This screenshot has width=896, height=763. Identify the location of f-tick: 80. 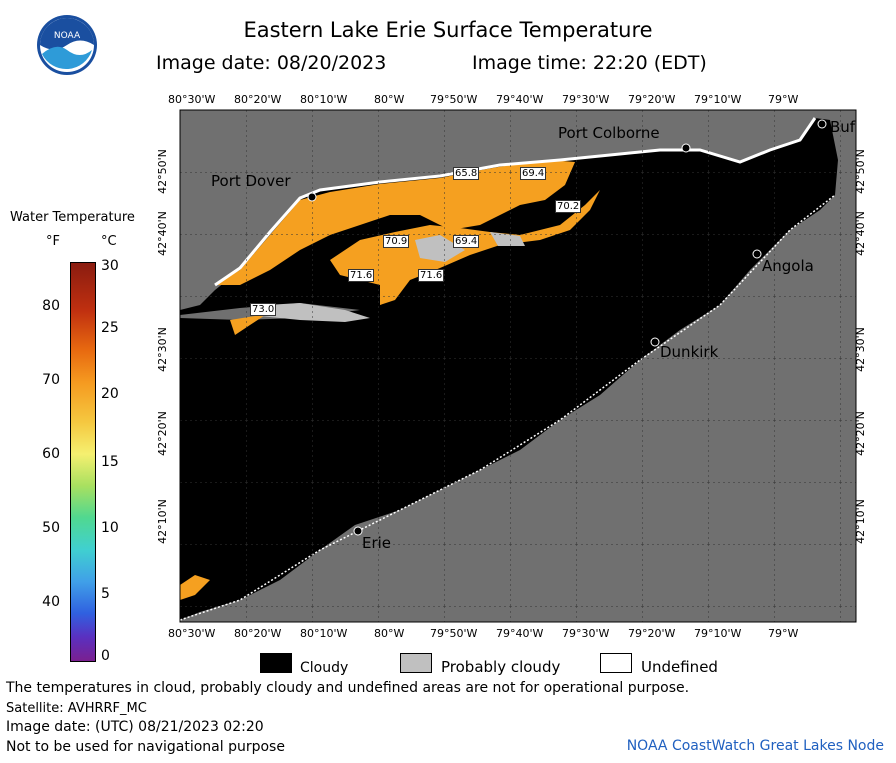
(51, 306).